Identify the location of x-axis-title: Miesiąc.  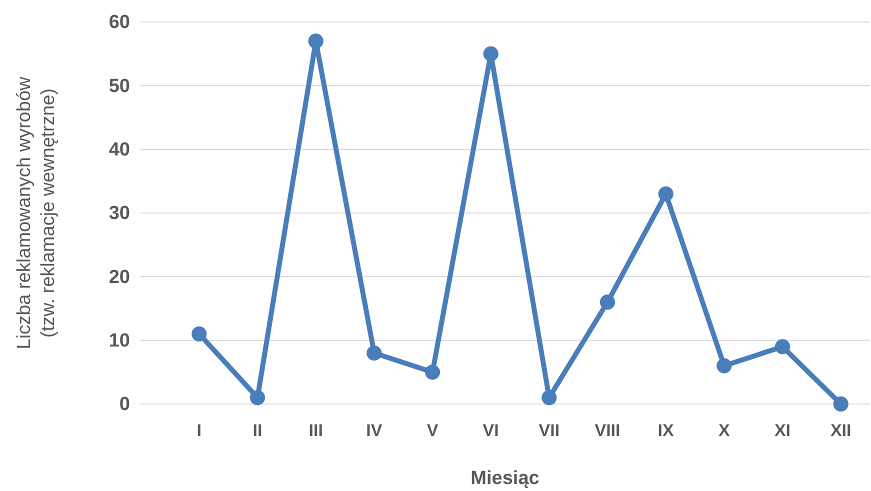
(505, 478).